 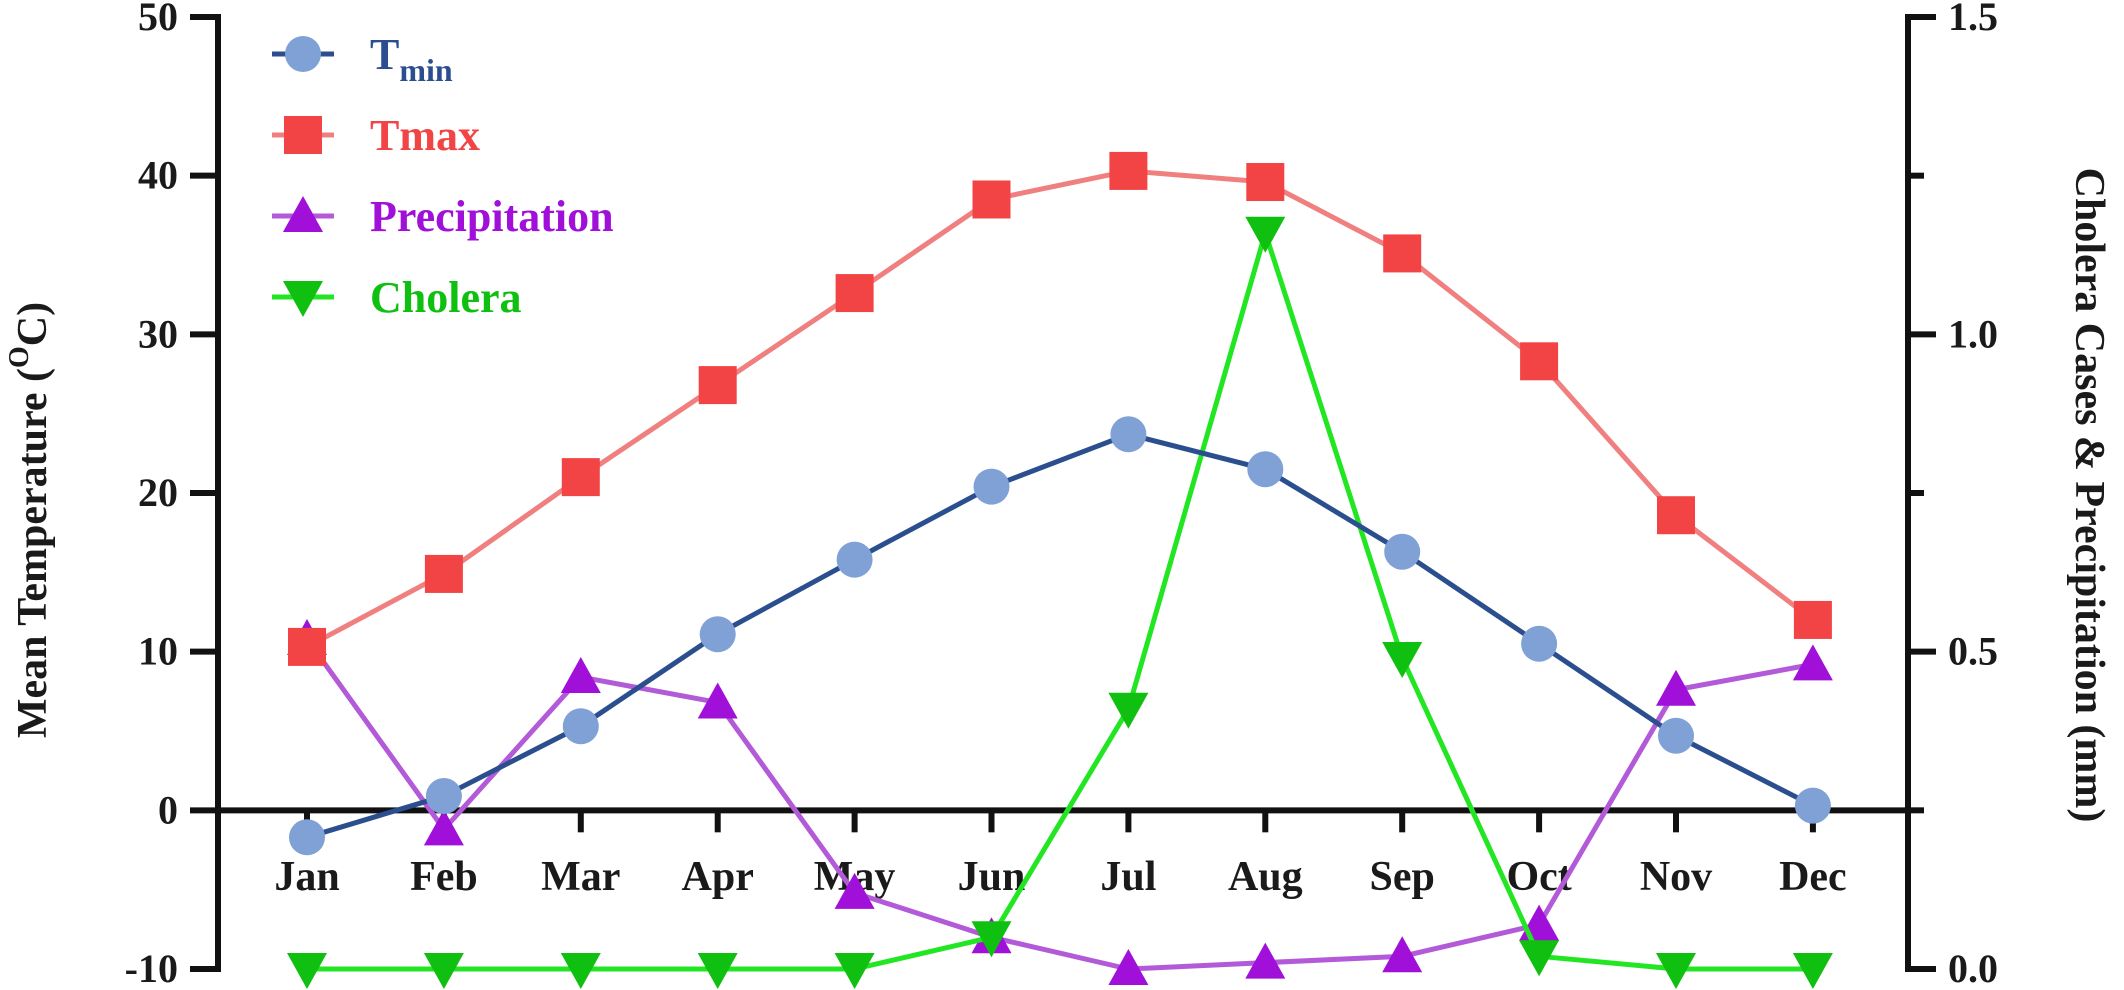 What do you see at coordinates (444, 877) in the screenshot?
I see `x-tick-label: Feb` at bounding box center [444, 877].